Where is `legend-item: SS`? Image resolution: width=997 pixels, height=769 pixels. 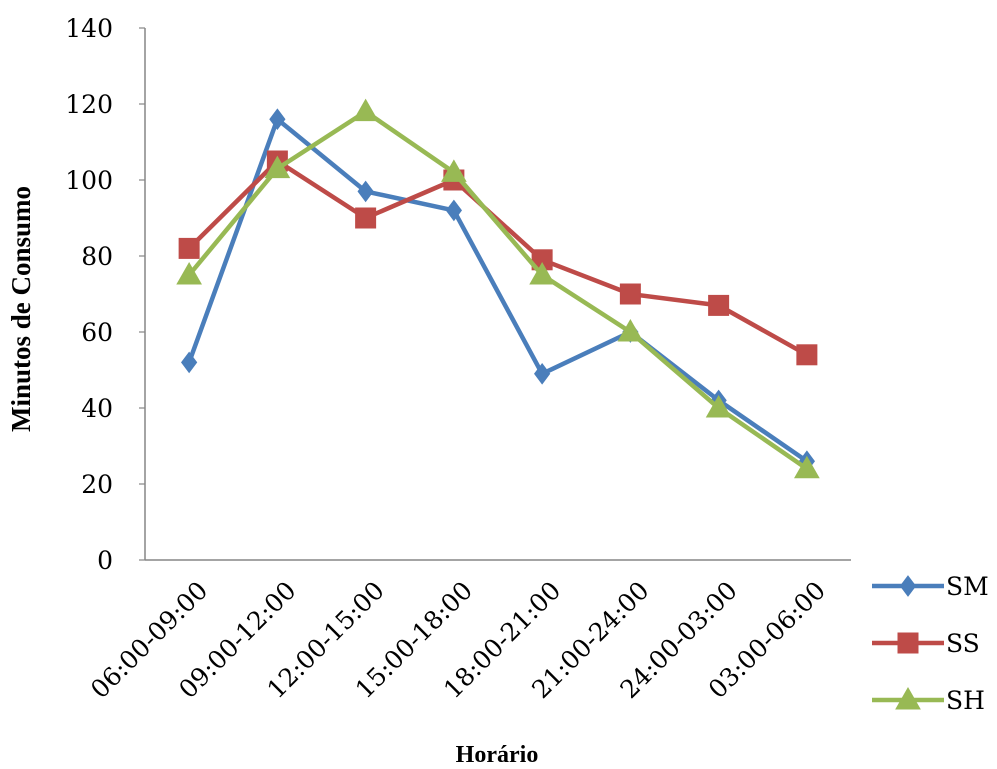
legend-item: SS is located at coordinates (926, 643).